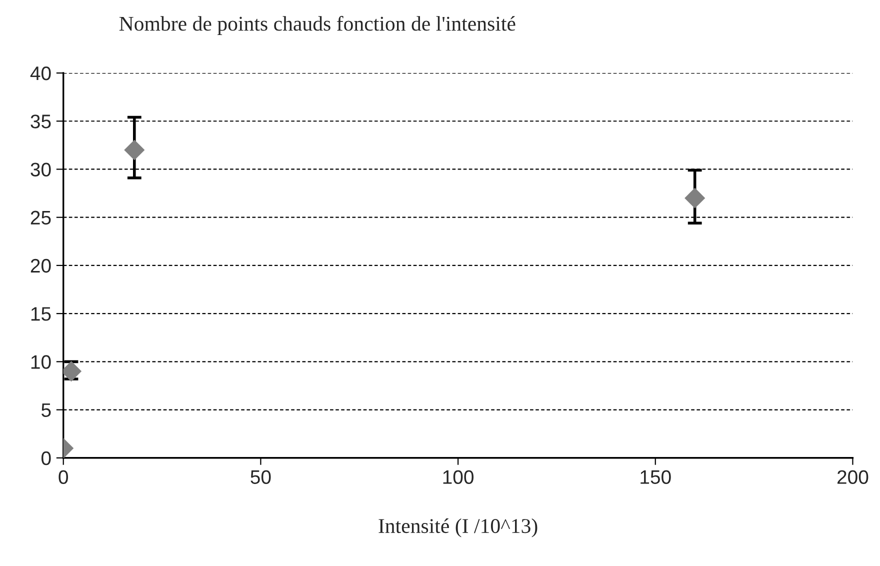  What do you see at coordinates (41, 314) in the screenshot?
I see `y-tick-label: 15` at bounding box center [41, 314].